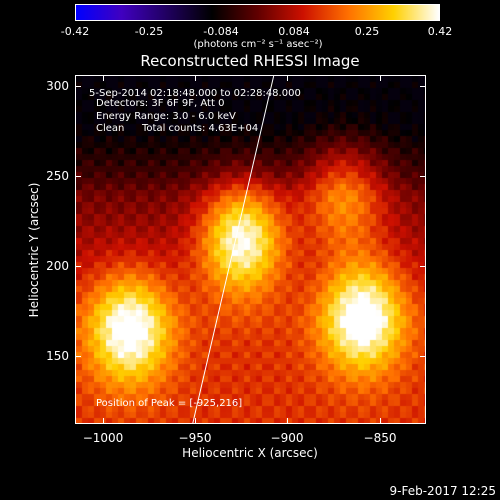 This screenshot has width=500, height=500. What do you see at coordinates (57, 176) in the screenshot?
I see `y-tick-label: 250` at bounding box center [57, 176].